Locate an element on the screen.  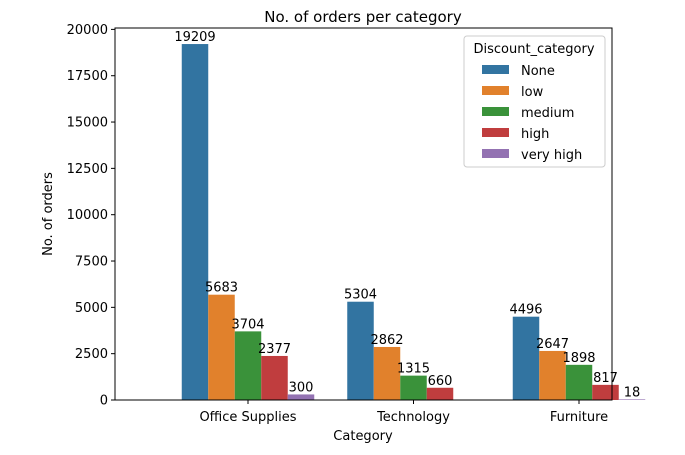
bar-value-label: 5683 is located at coordinates (221, 288).